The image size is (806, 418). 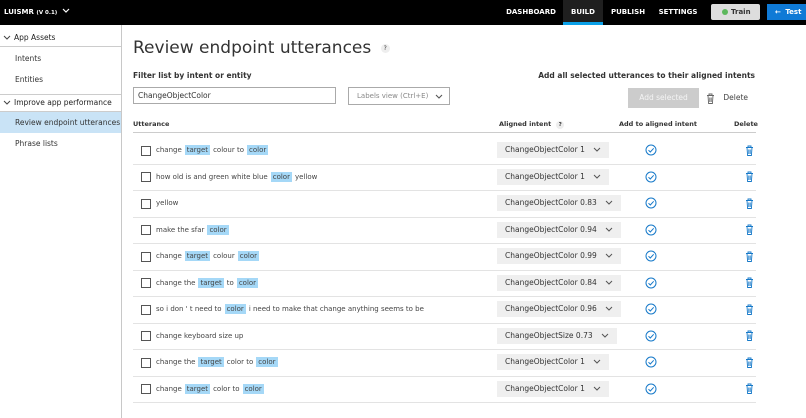 I want to click on section-header: App Assets, so click(x=60, y=38).